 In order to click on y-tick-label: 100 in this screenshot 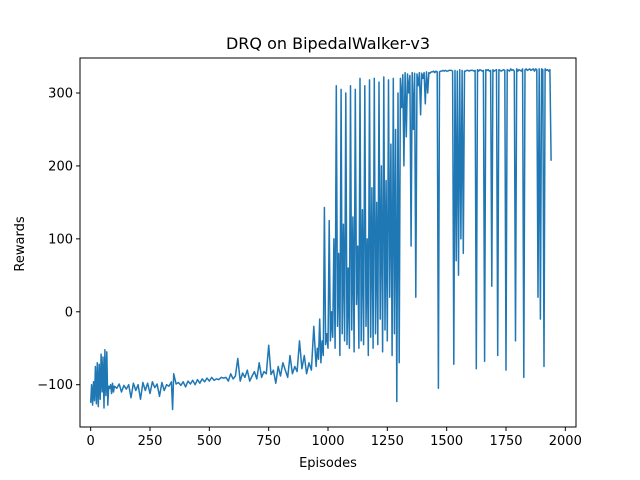, I will do `click(60, 239)`.